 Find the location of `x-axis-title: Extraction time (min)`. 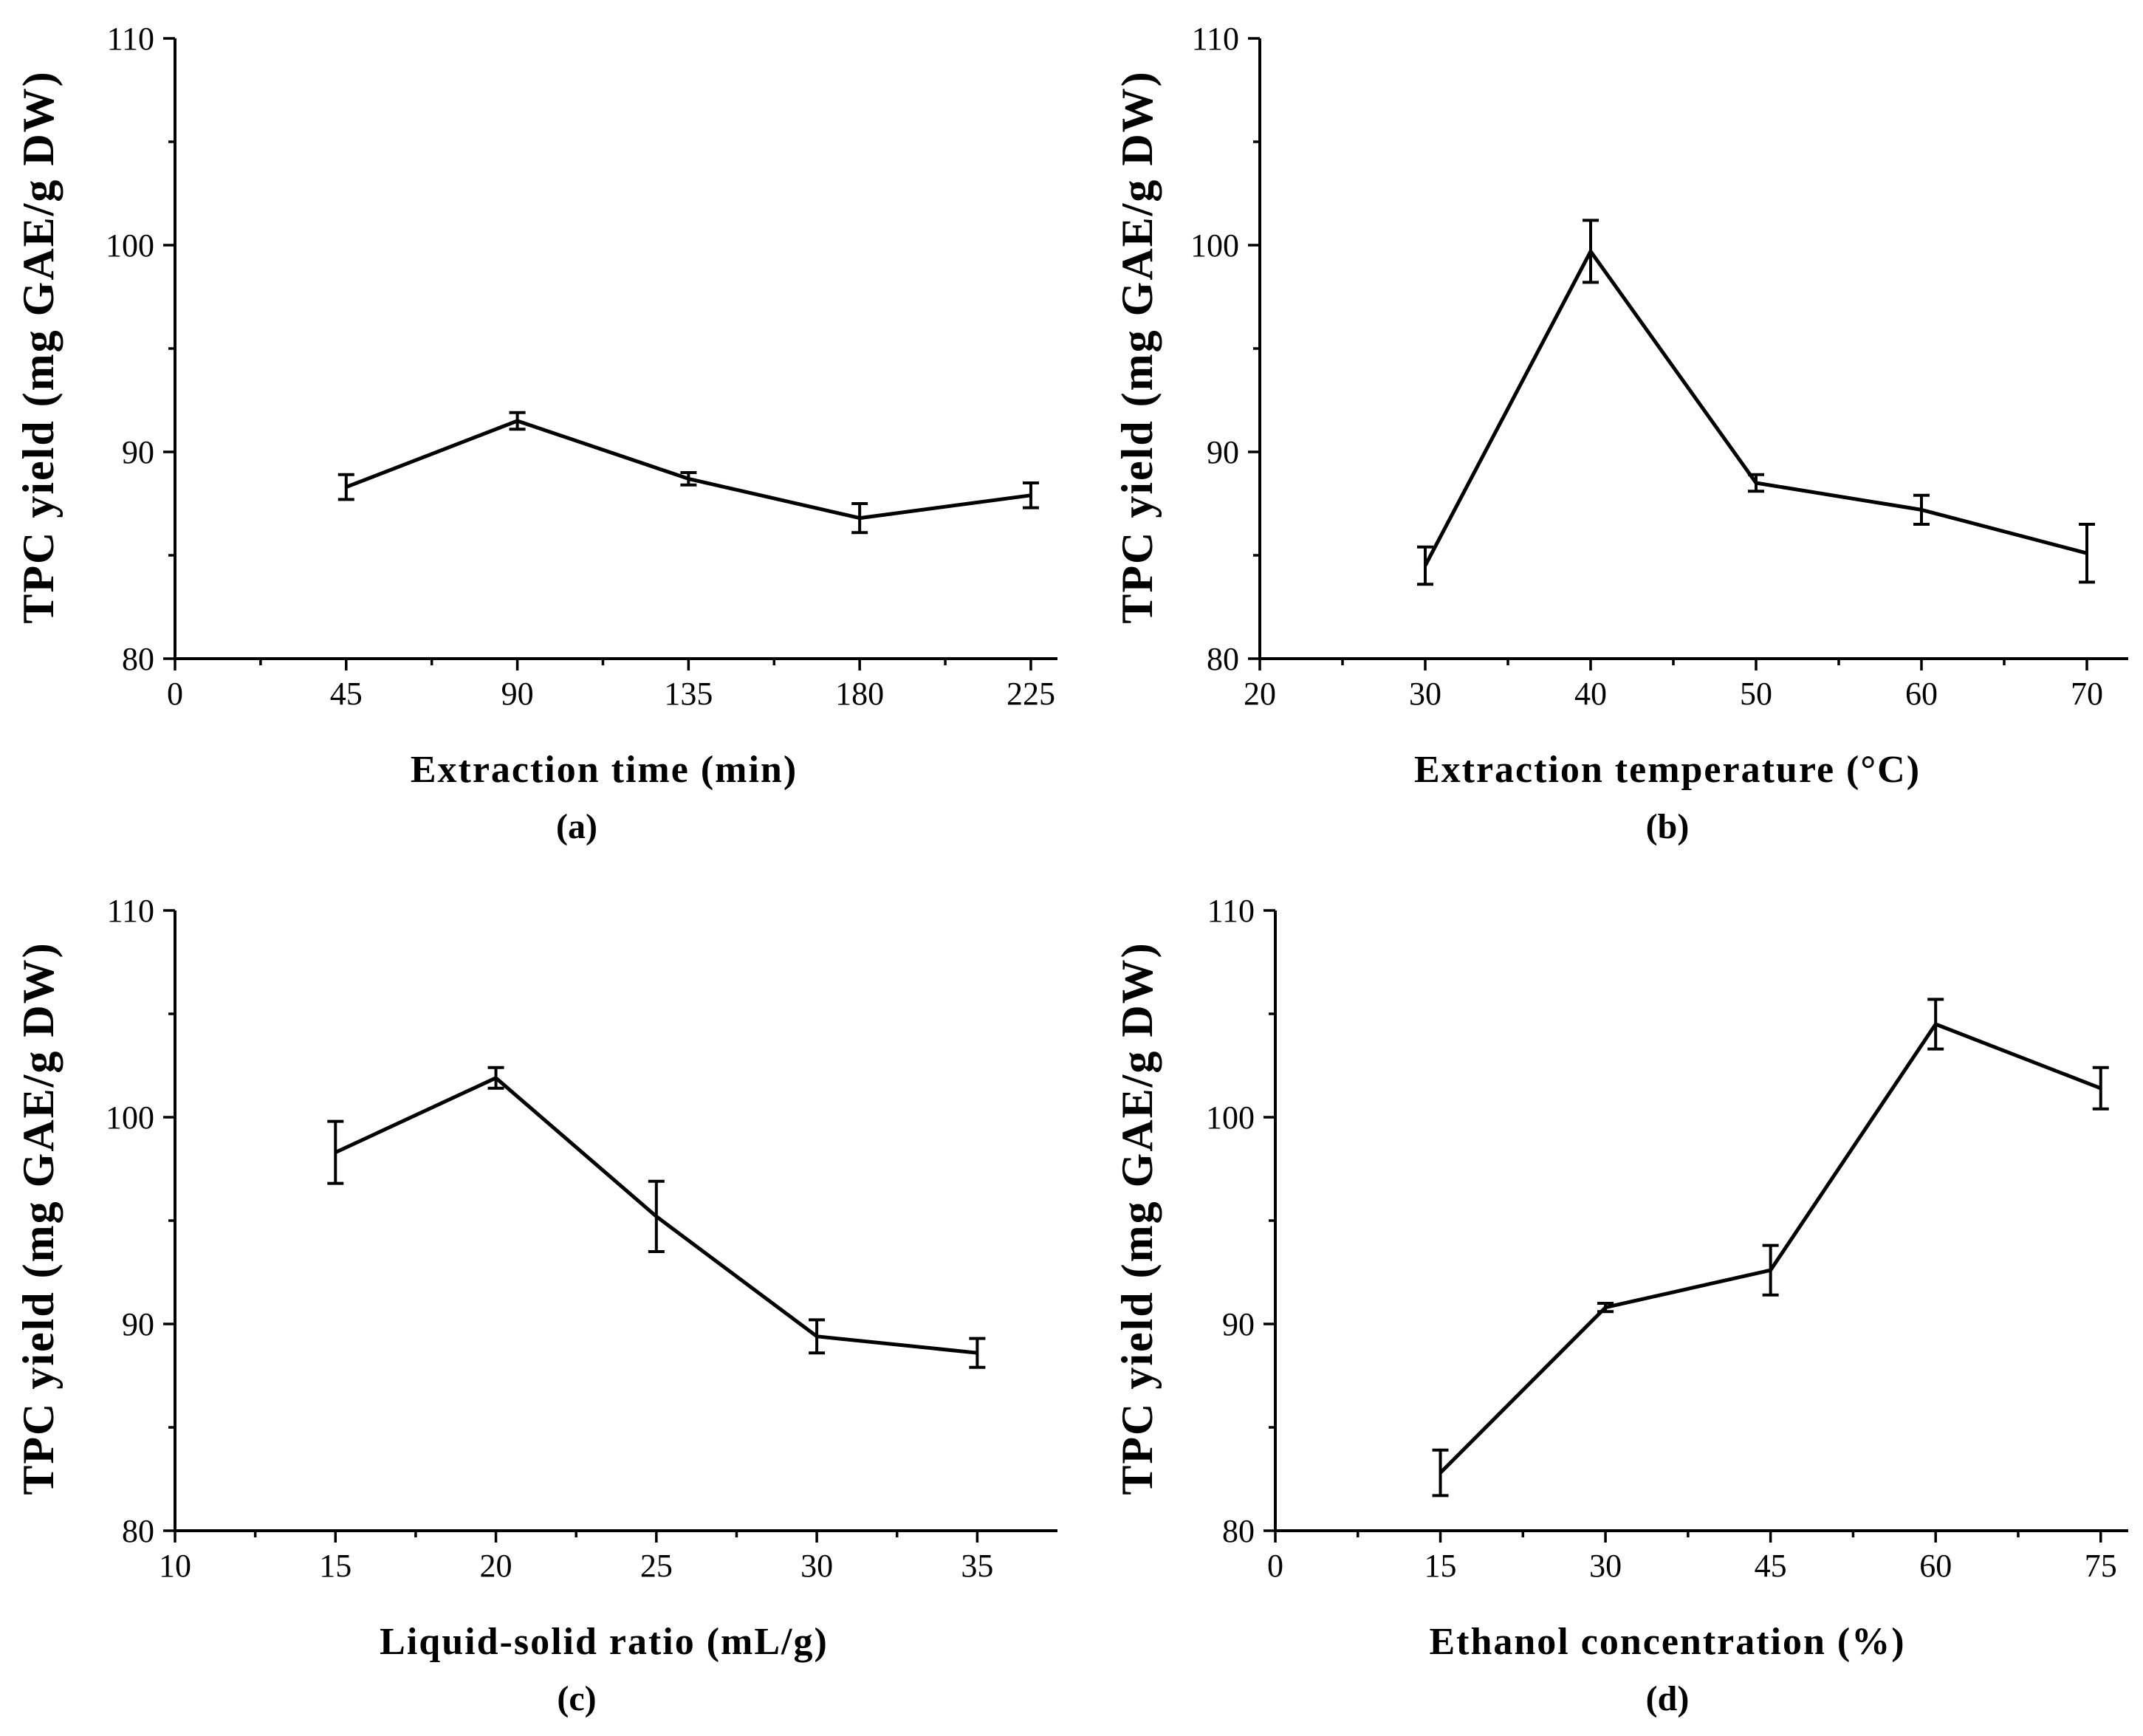

x-axis-title: Extraction time (min) is located at coordinates (604, 770).